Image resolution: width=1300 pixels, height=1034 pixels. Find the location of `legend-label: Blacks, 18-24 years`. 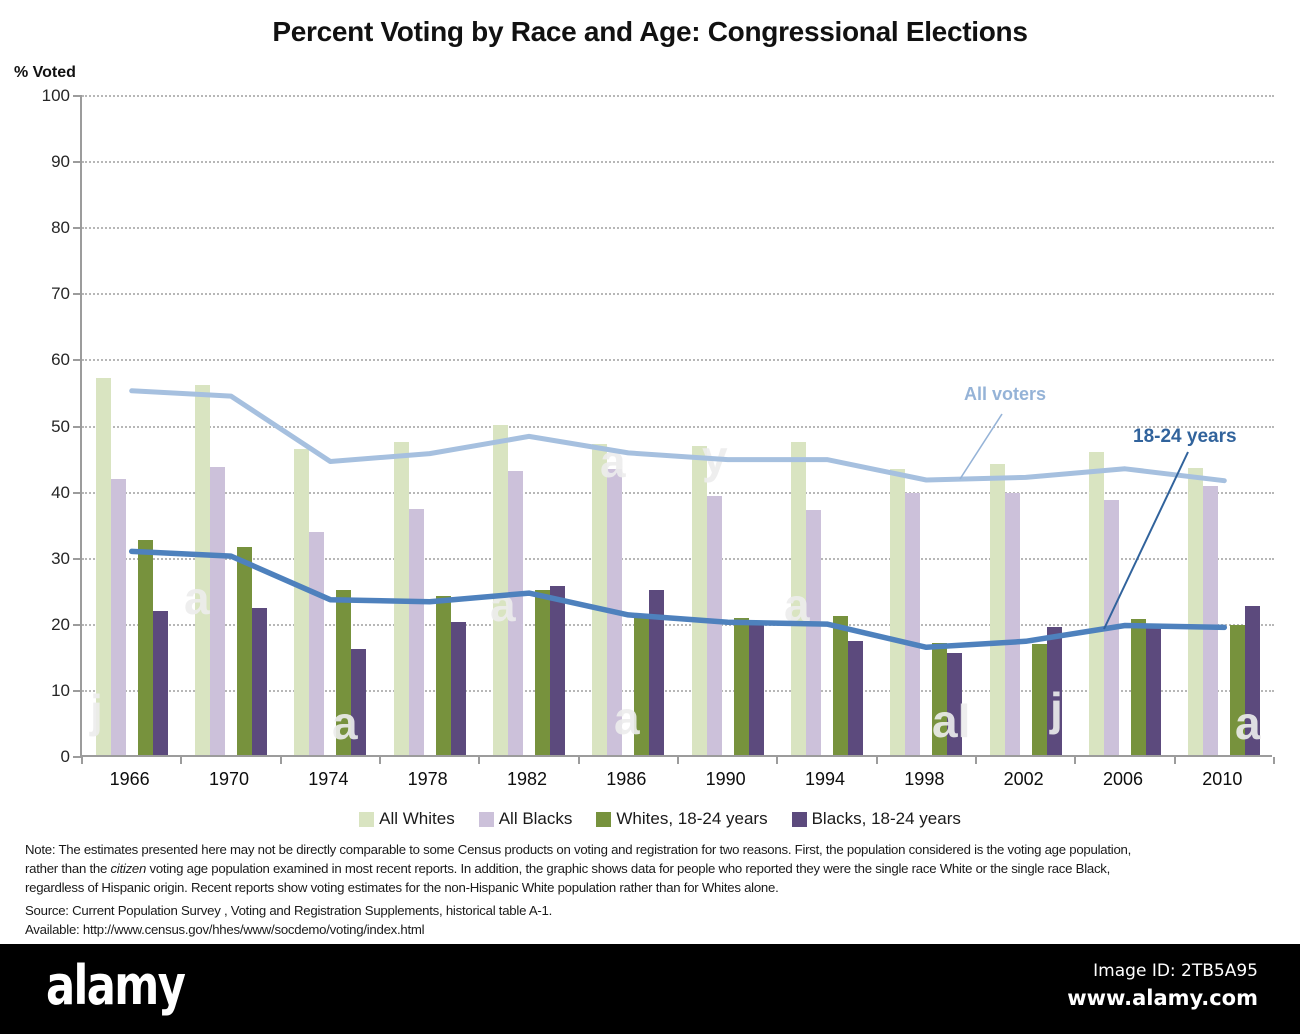

legend-label: Blacks, 18-24 years is located at coordinates (886, 818).